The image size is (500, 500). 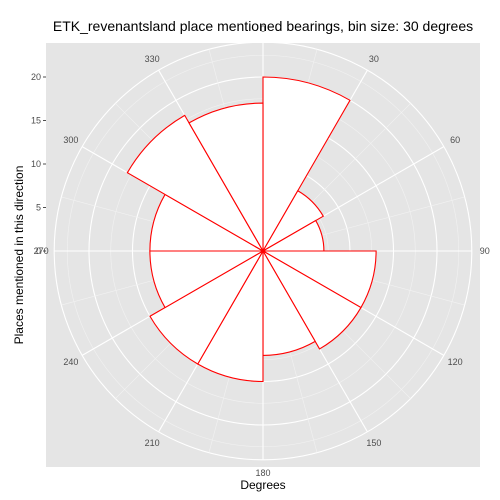 I want to click on angle-tick-label: 120, so click(x=455, y=362).